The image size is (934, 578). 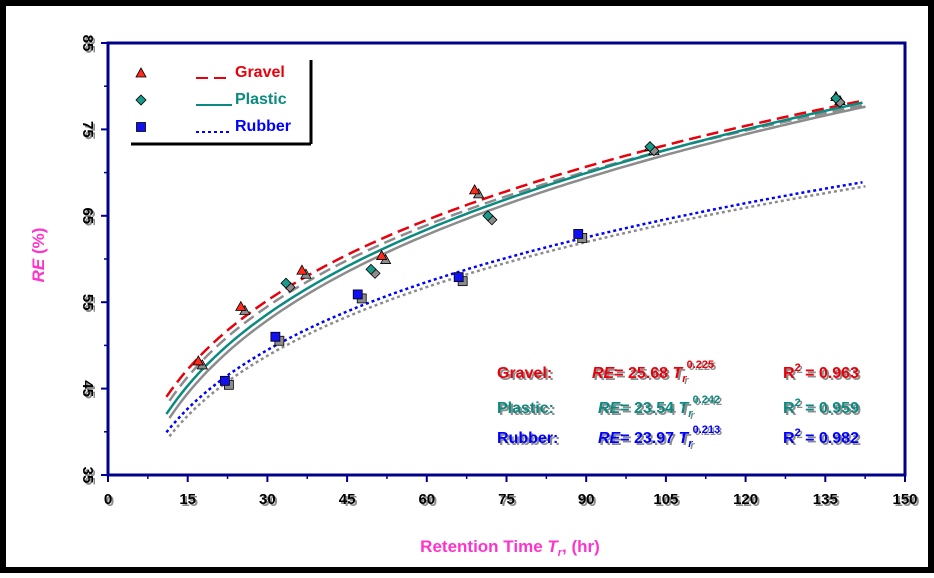 I want to click on legend-marker-plastic, so click(x=141, y=100).